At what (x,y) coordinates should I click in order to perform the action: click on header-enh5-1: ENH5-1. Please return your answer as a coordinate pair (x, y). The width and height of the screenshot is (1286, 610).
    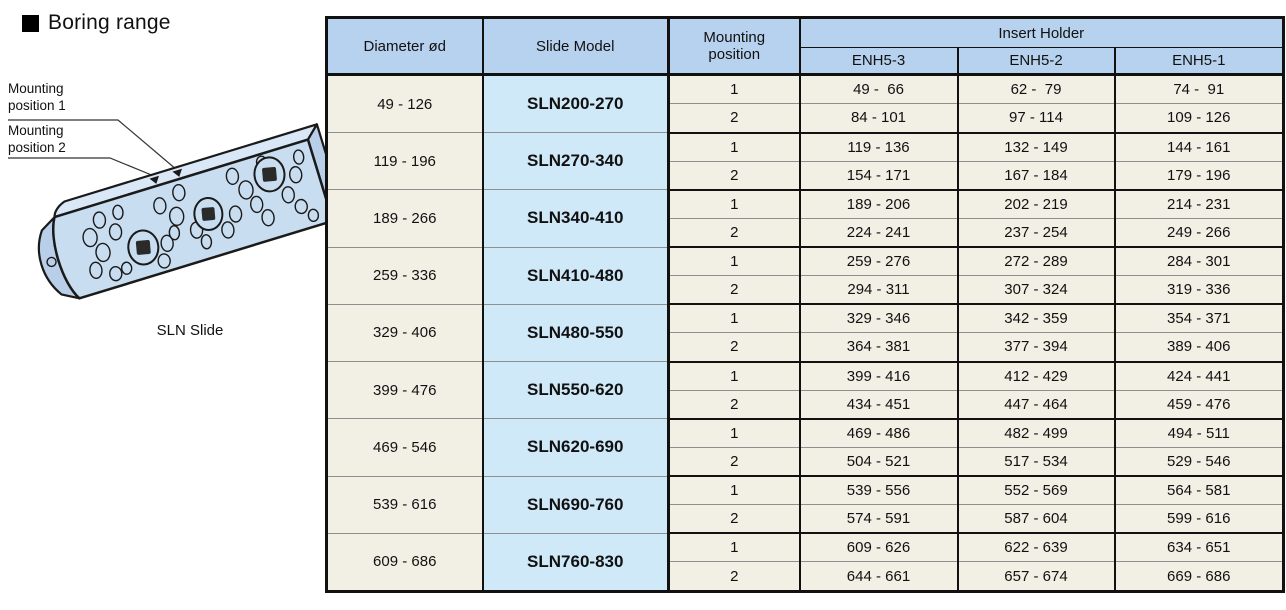
    Looking at the image, I should click on (1199, 61).